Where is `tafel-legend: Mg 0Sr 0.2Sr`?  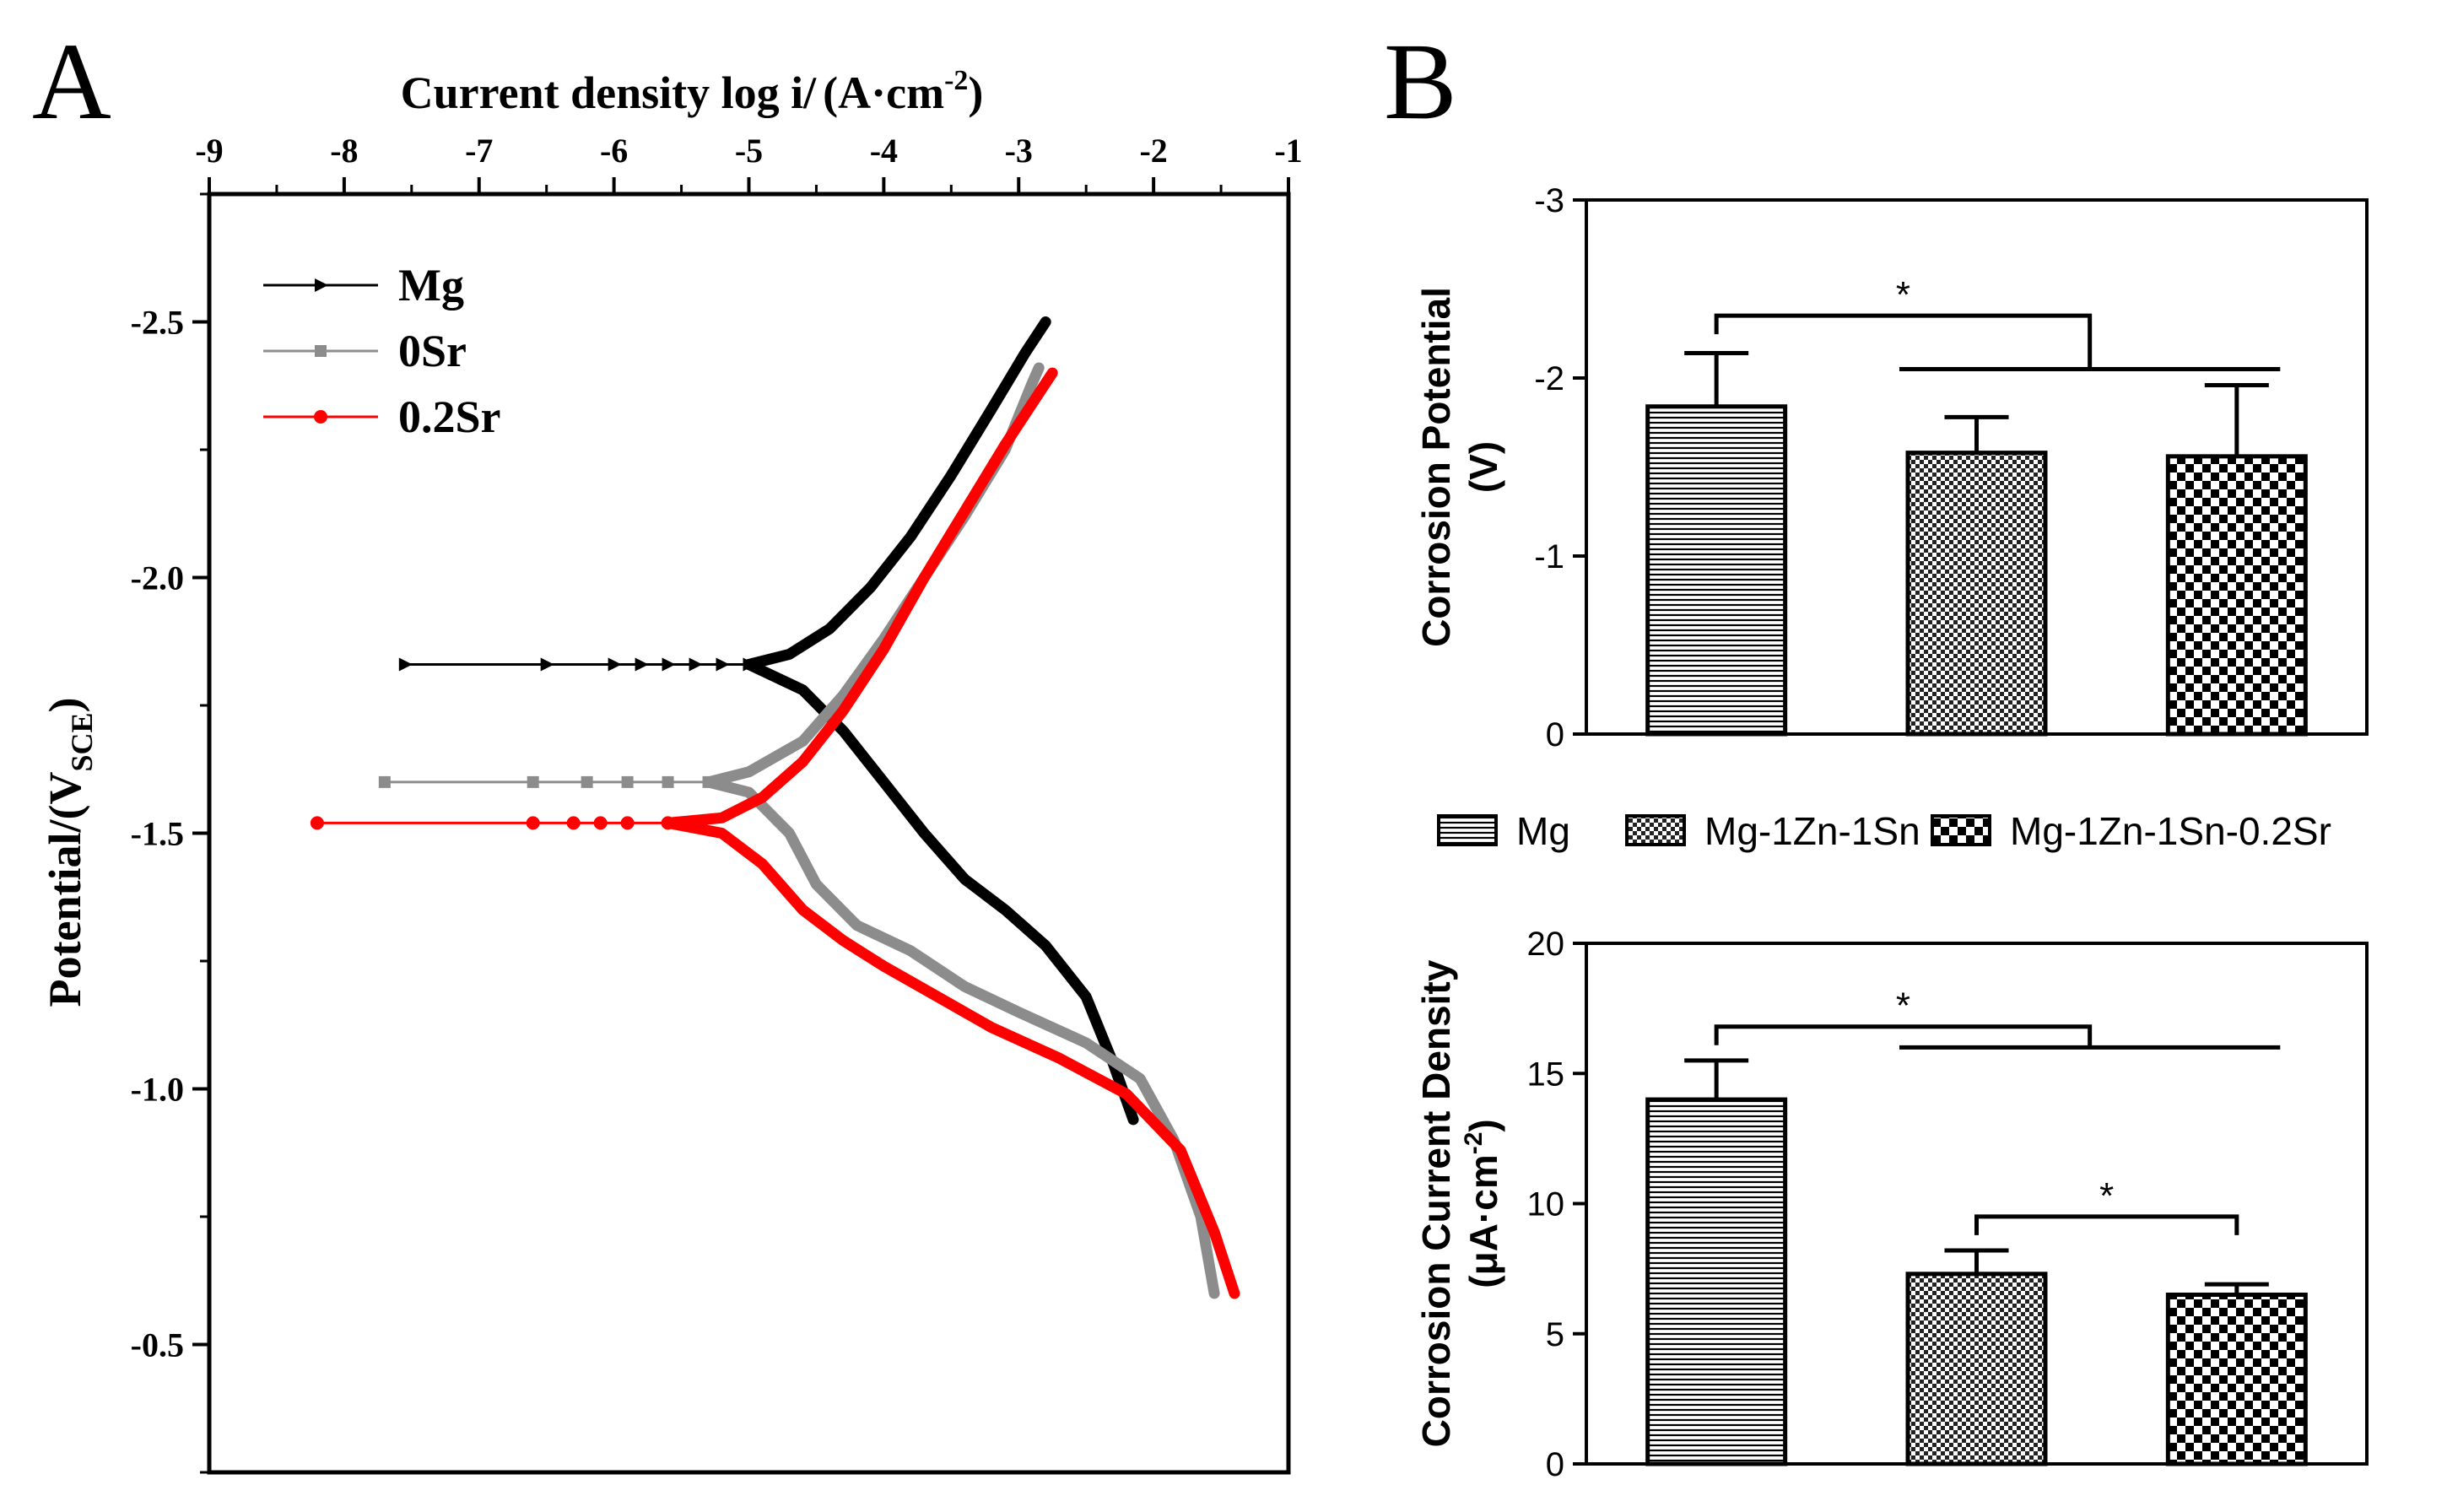
tafel-legend: Mg 0Sr 0.2Sr is located at coordinates (382, 351).